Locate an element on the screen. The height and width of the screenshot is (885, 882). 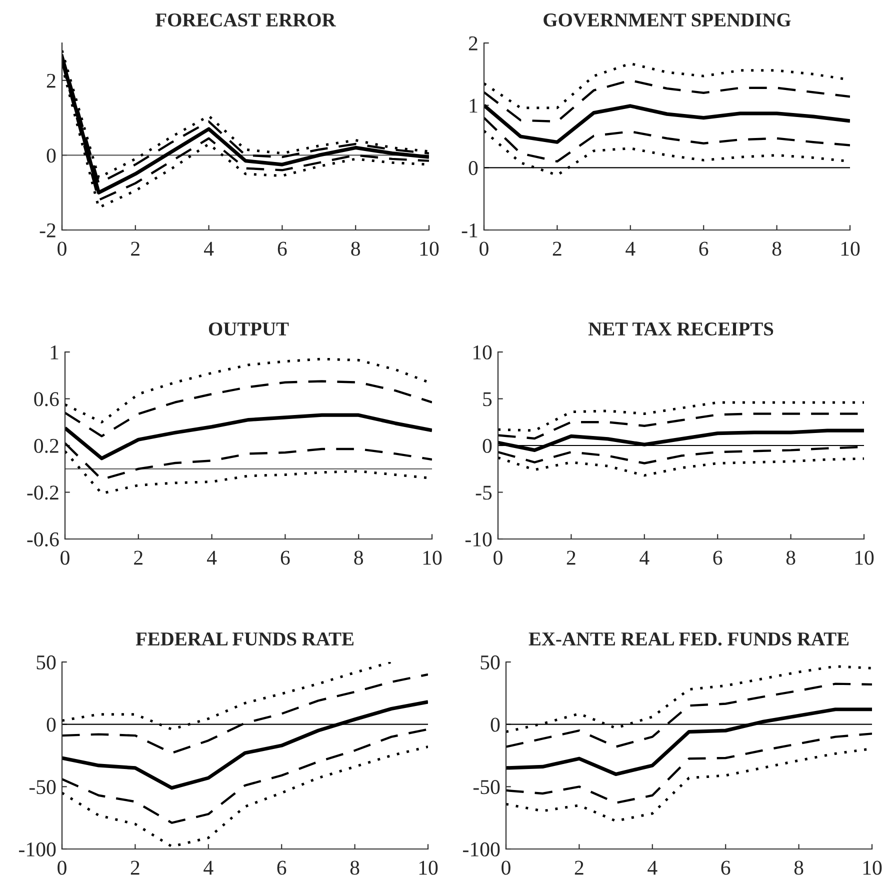
y-tick-label: 10 is located at coordinates (482, 352).